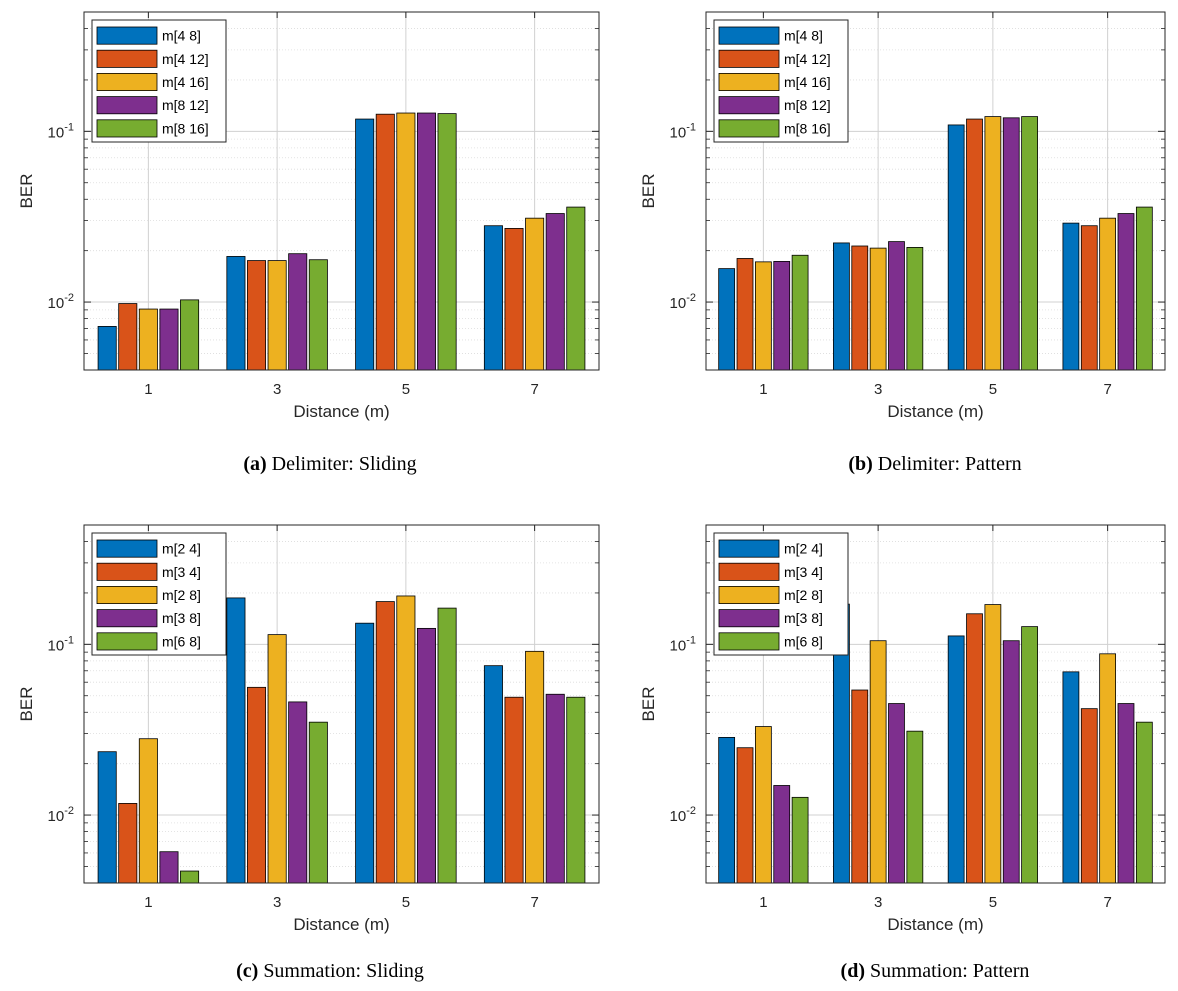  I want to click on panel-caption: (b) Delimiter: Pattern, so click(934, 464).